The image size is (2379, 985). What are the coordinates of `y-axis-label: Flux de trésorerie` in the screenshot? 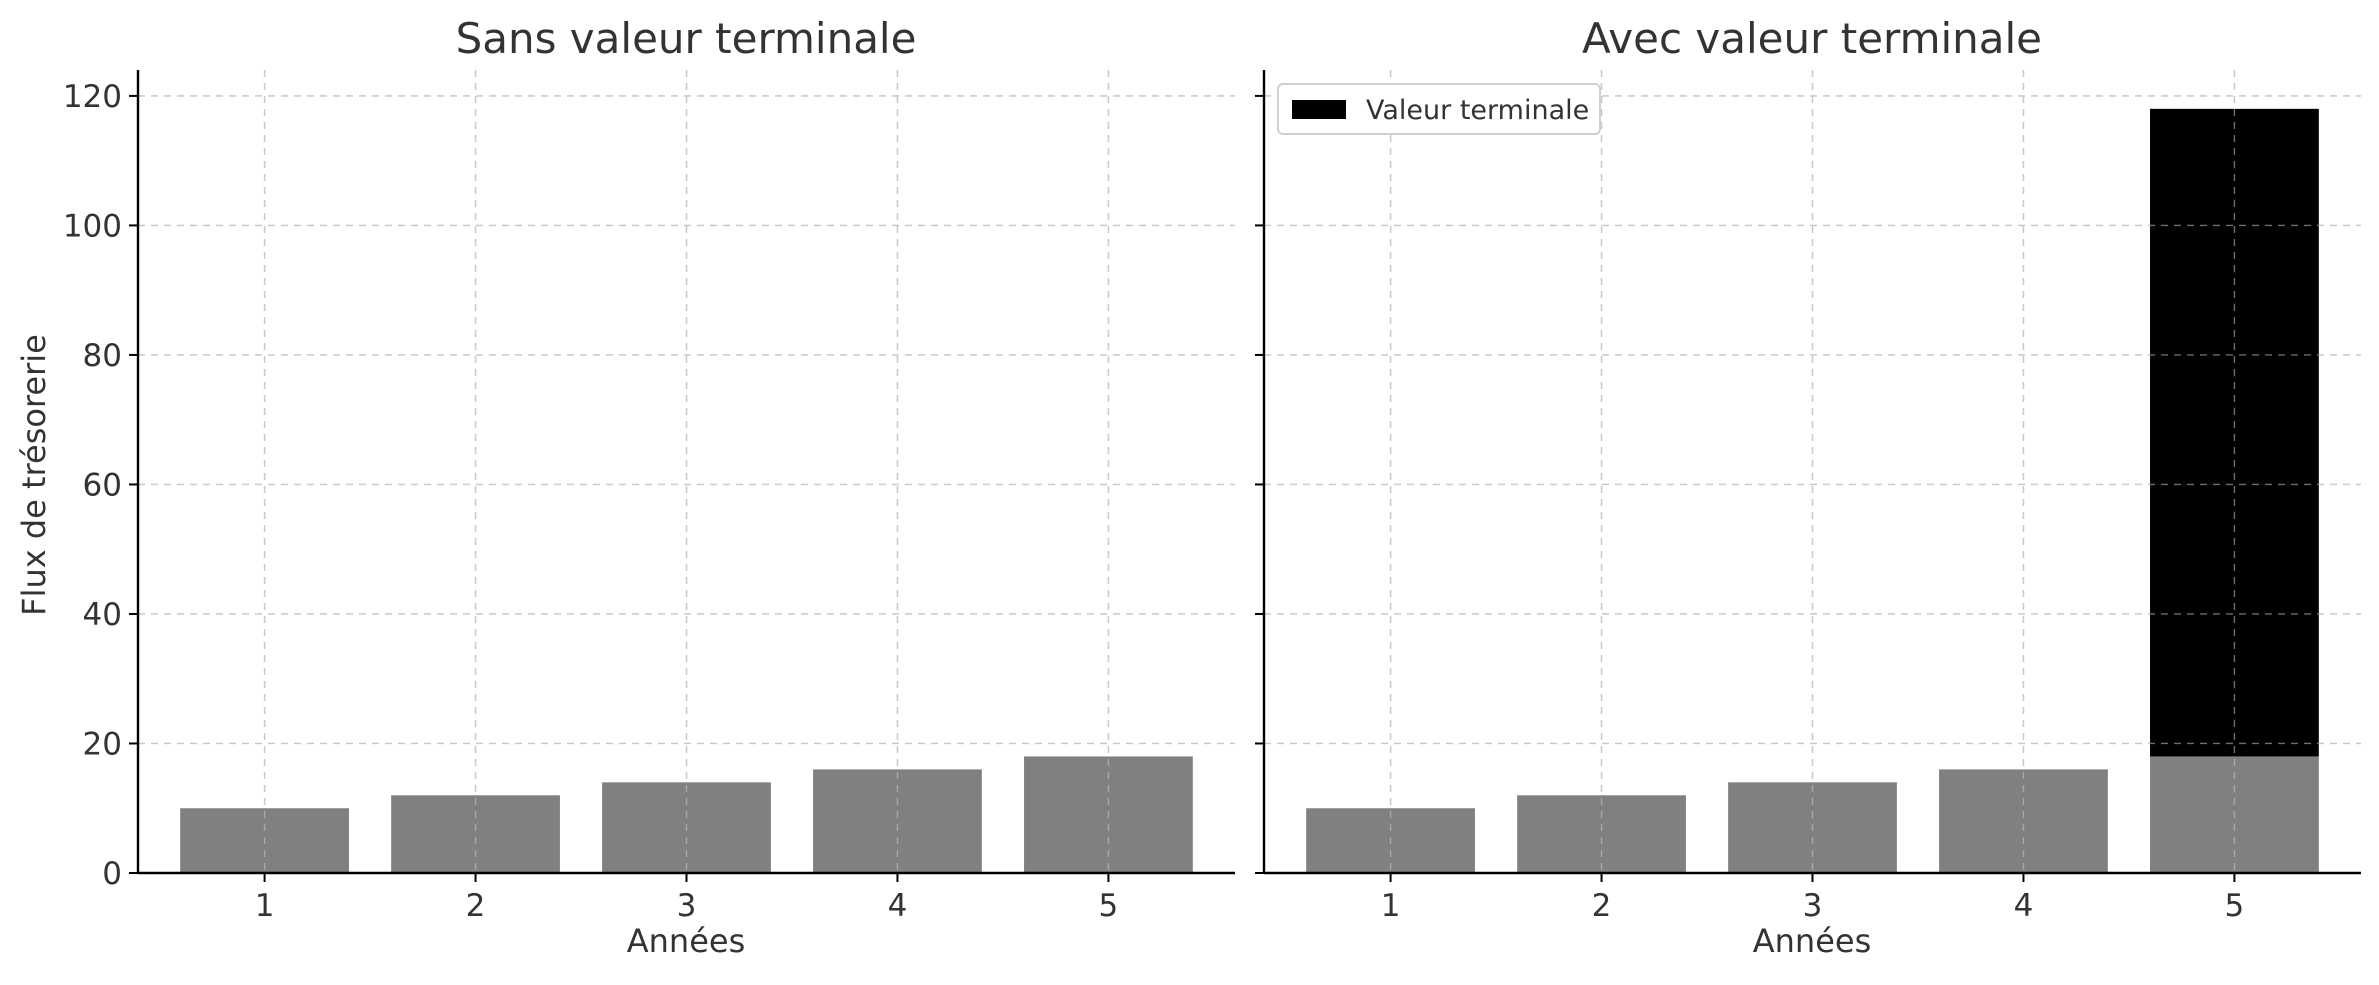 It's located at (34, 475).